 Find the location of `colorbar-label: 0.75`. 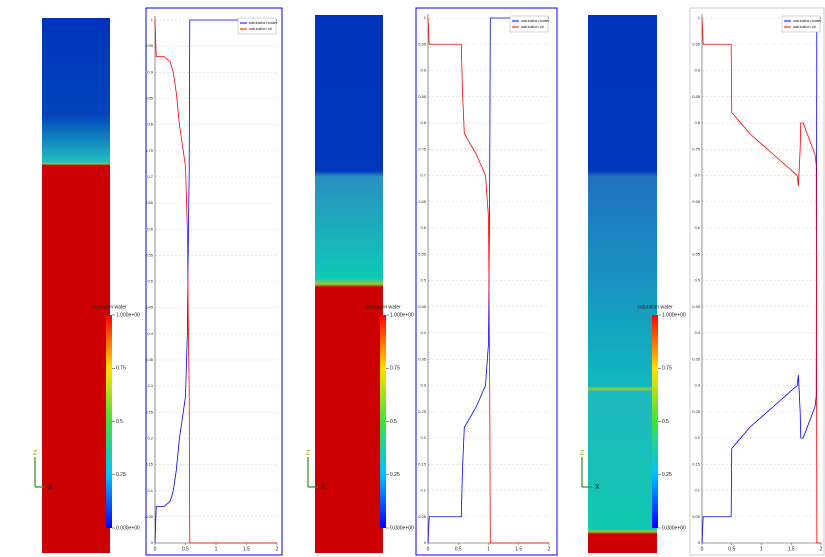

colorbar-label: 0.75 is located at coordinates (395, 369).